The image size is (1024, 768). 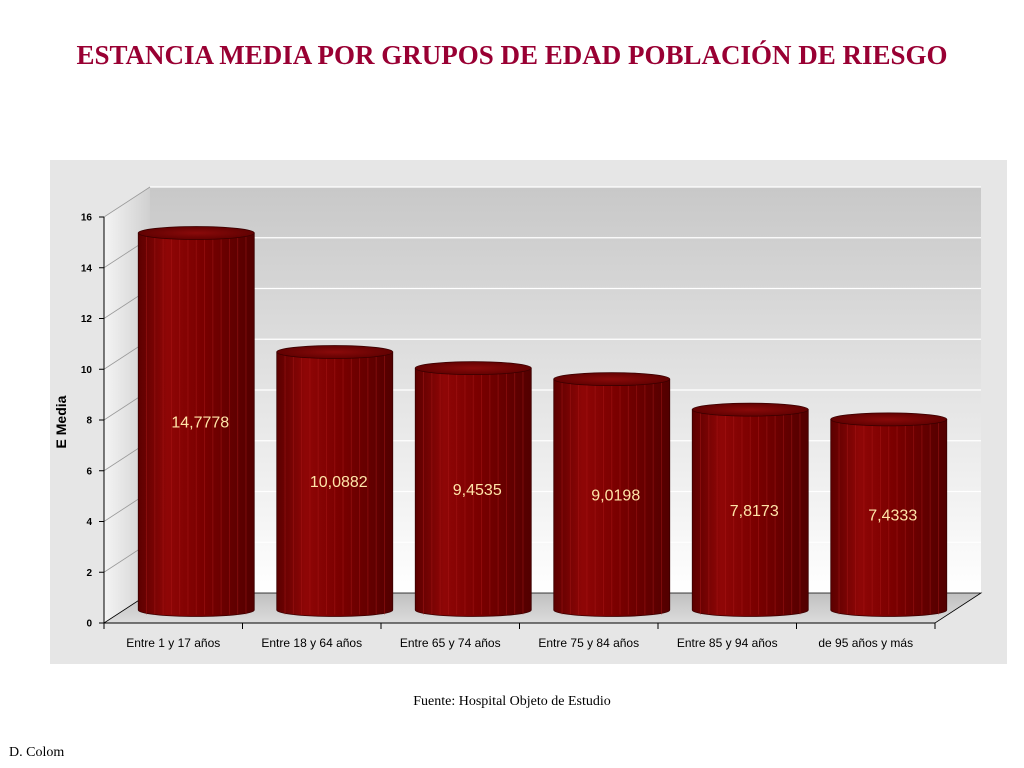 I want to click on y-tick-label: 16, so click(x=87, y=218).